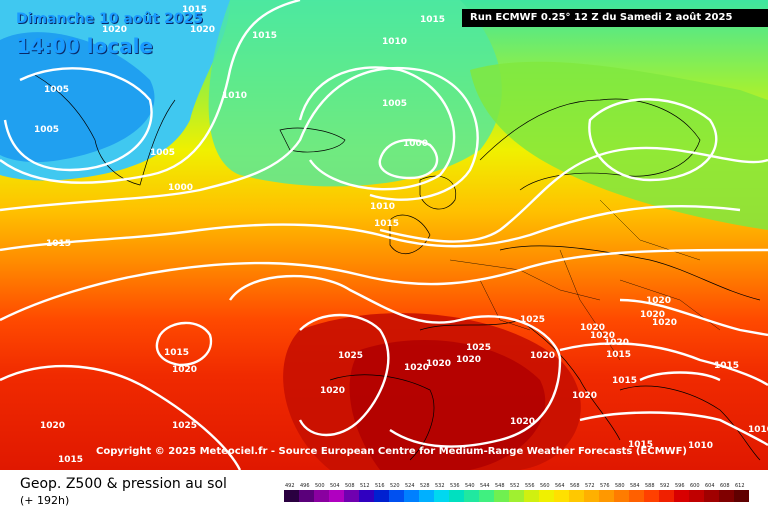 This screenshot has height=512, width=768. Describe the element at coordinates (290, 486) in the screenshot. I see `color-scale-label: 492` at that location.